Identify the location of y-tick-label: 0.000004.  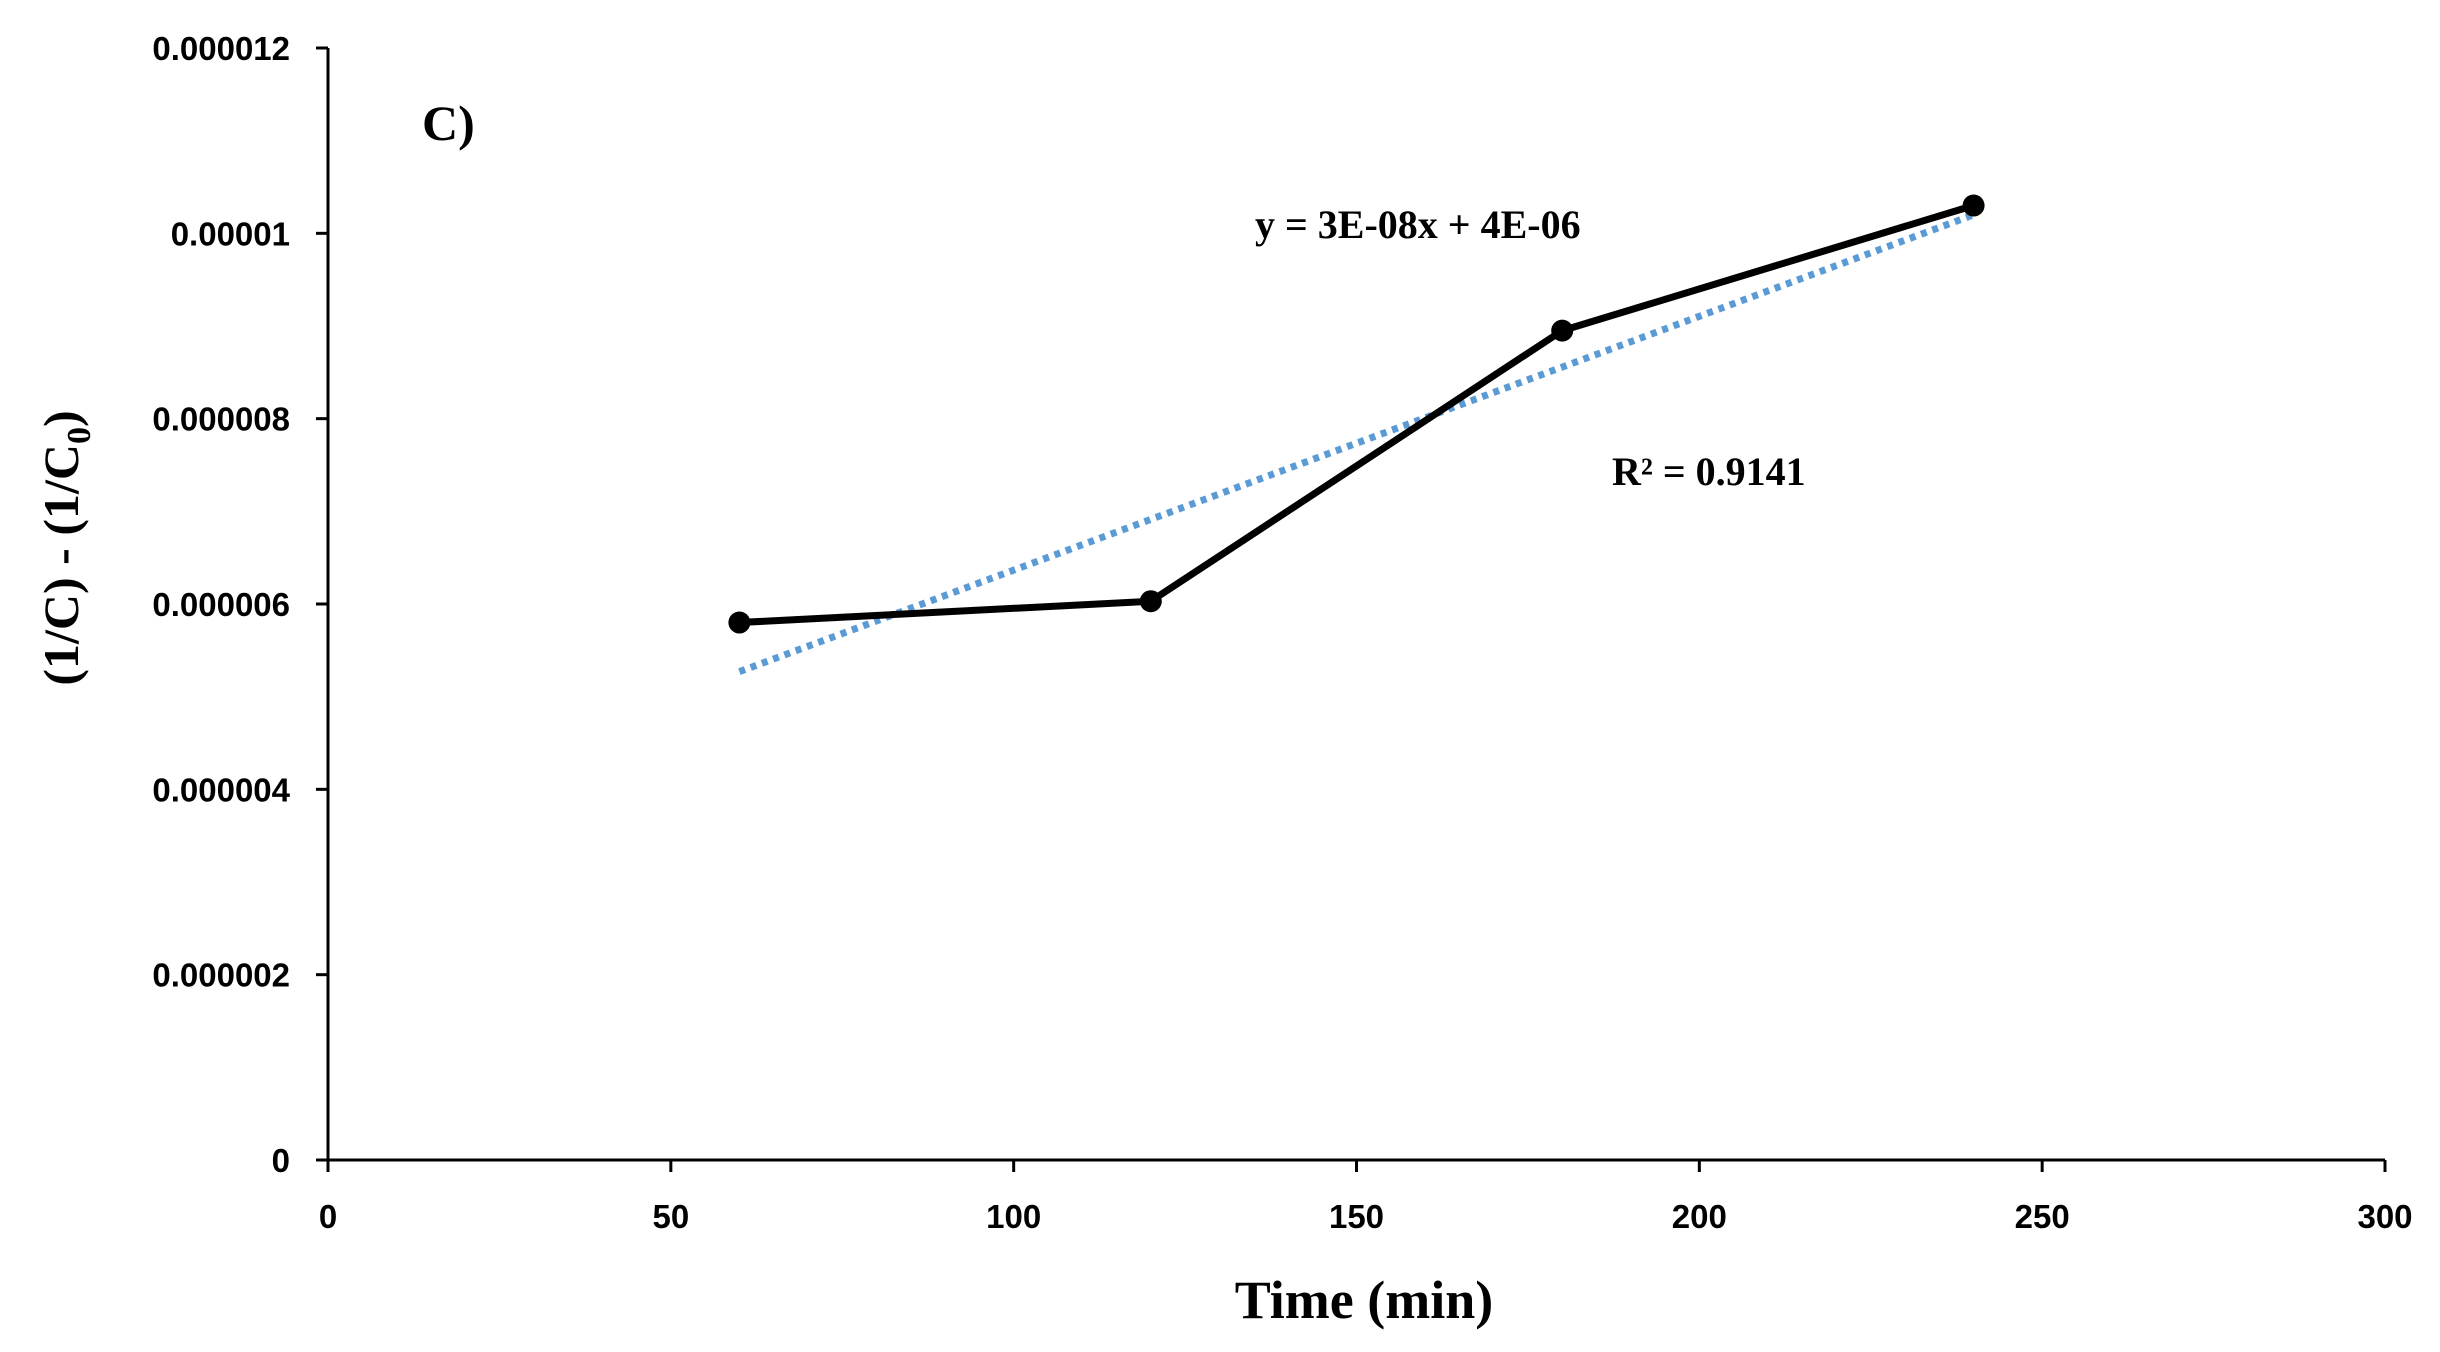
(221, 789).